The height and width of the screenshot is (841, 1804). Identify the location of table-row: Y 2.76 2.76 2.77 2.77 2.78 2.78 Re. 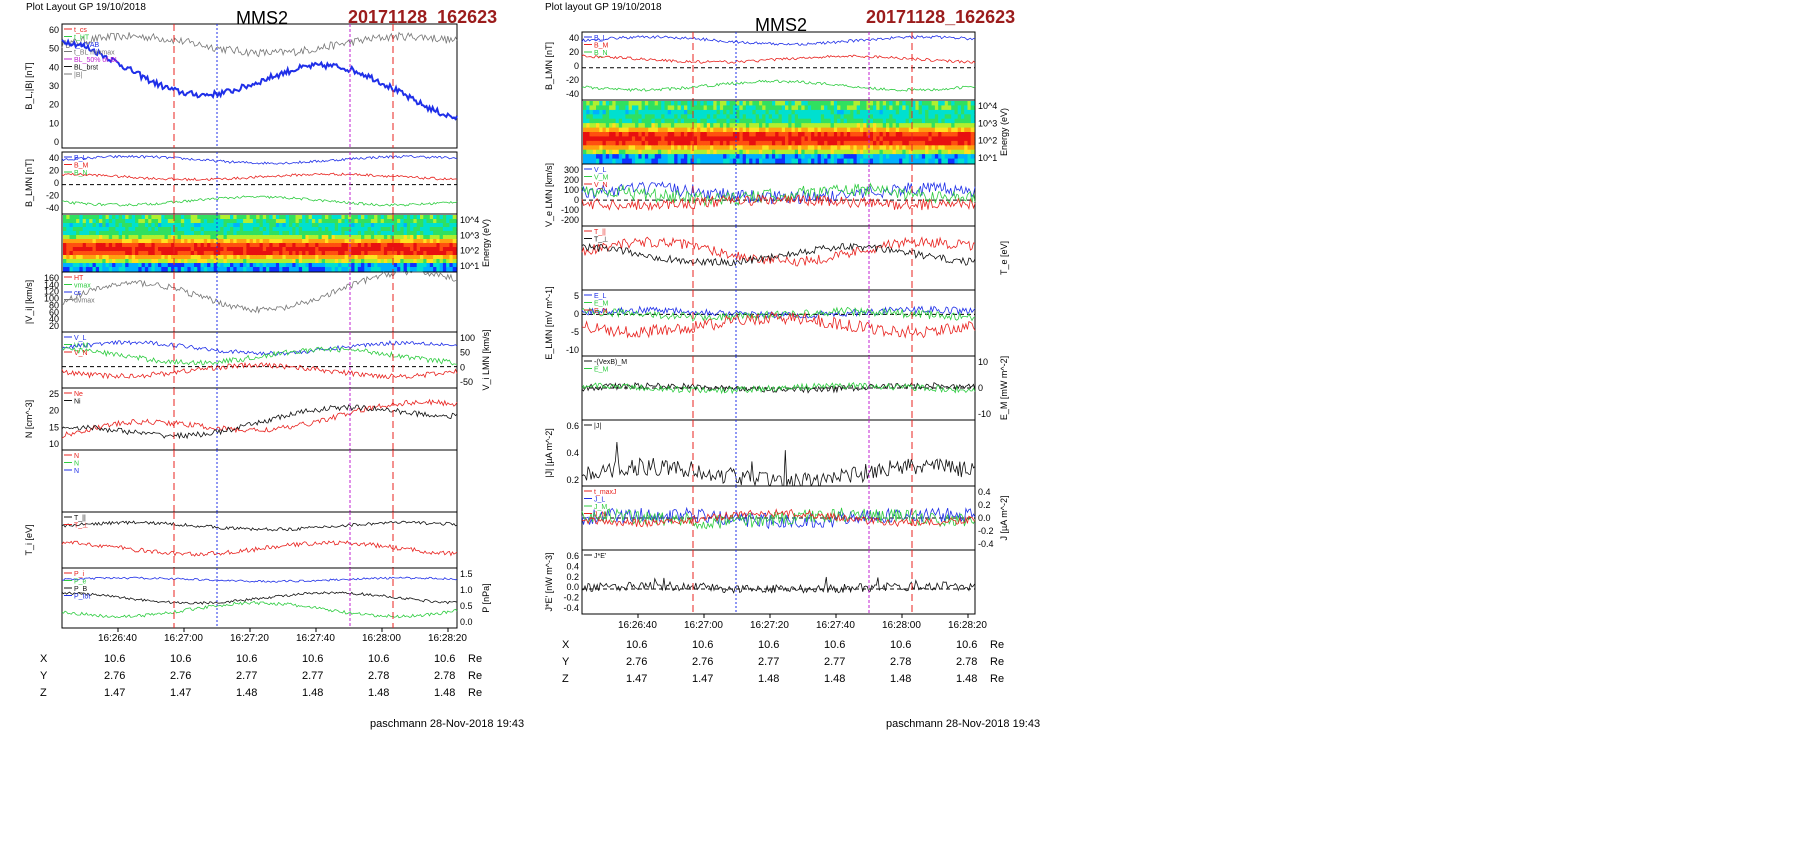
(261, 675).